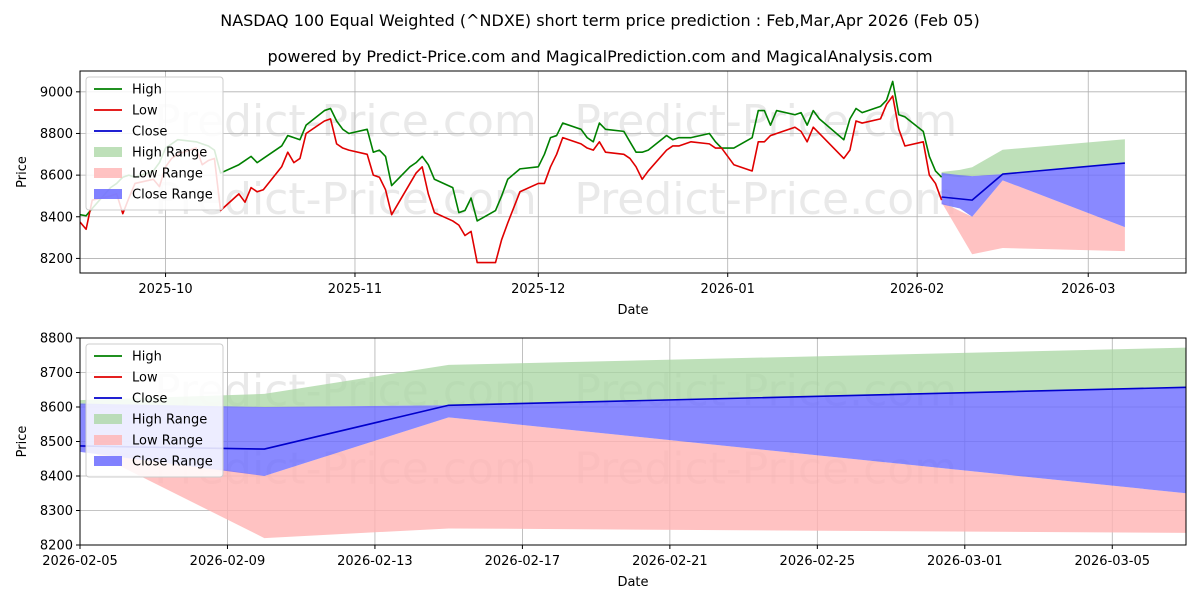 The image size is (1200, 600). What do you see at coordinates (108, 440) in the screenshot?
I see `bottom-legend-swatch-low-range` at bounding box center [108, 440].